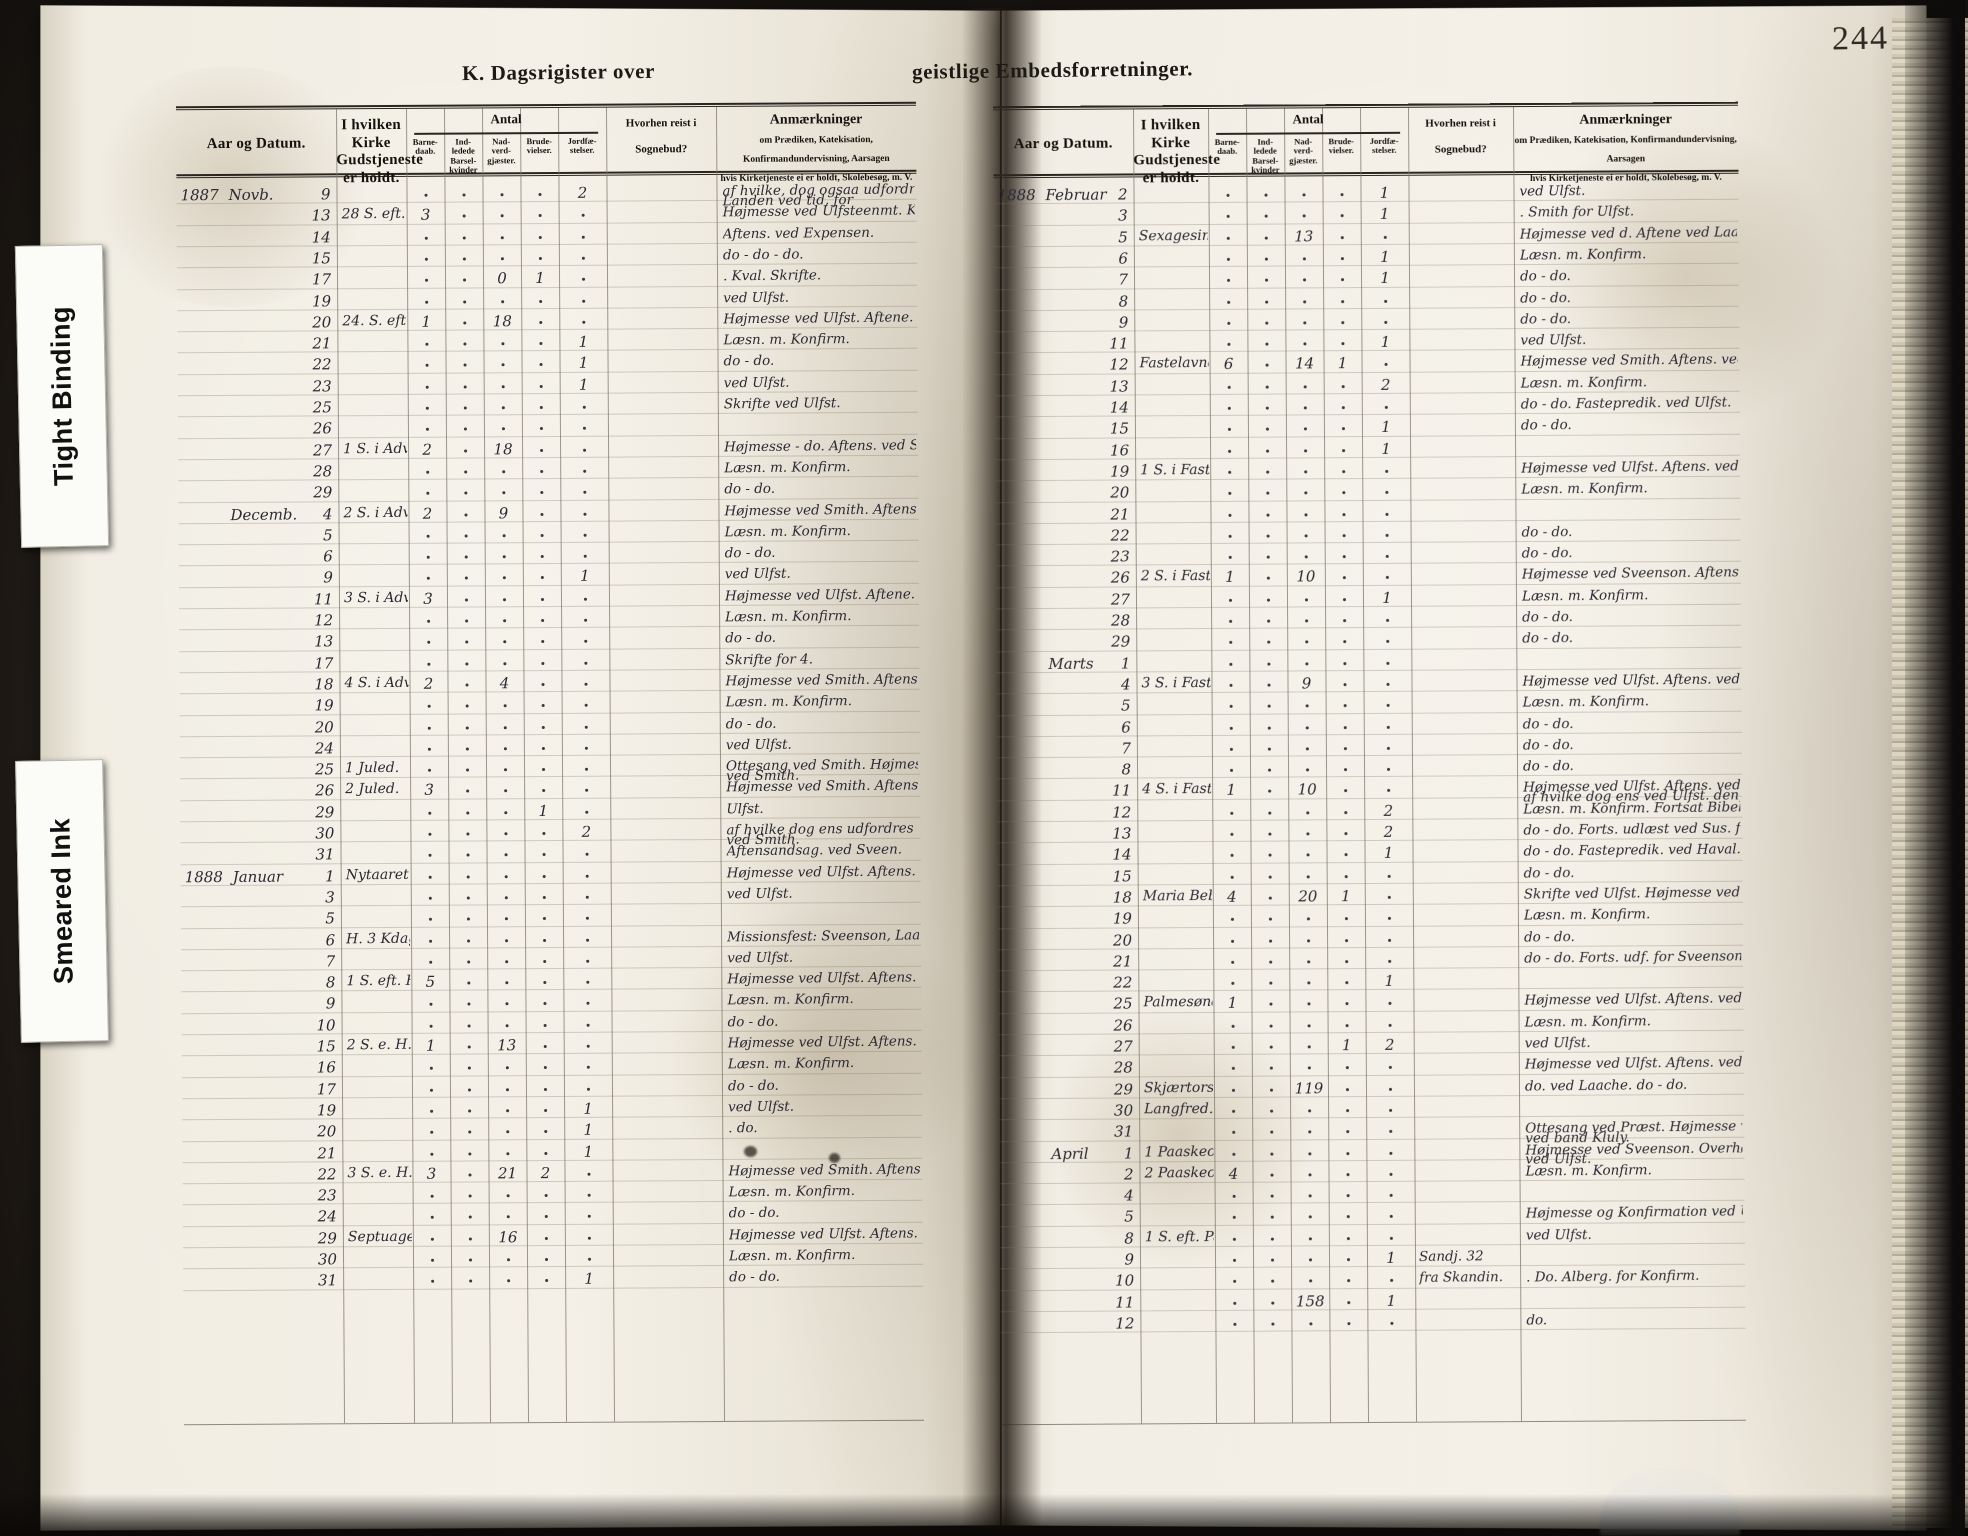 This screenshot has height=1536, width=1968. Describe the element at coordinates (378, 1045) in the screenshot. I see `cell-church: 2 S. e. H. 3 K.` at that location.